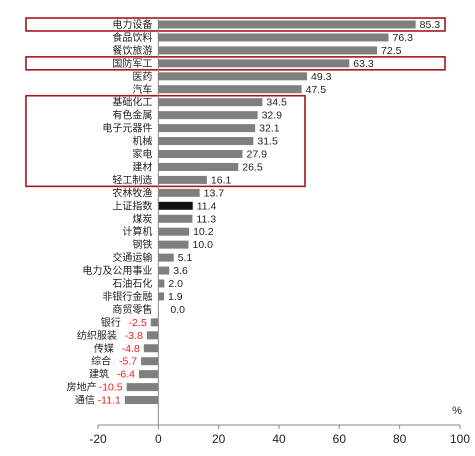 The width and height of the screenshot is (475, 456). I want to click on x-tick-label-2: 0, so click(158, 439).